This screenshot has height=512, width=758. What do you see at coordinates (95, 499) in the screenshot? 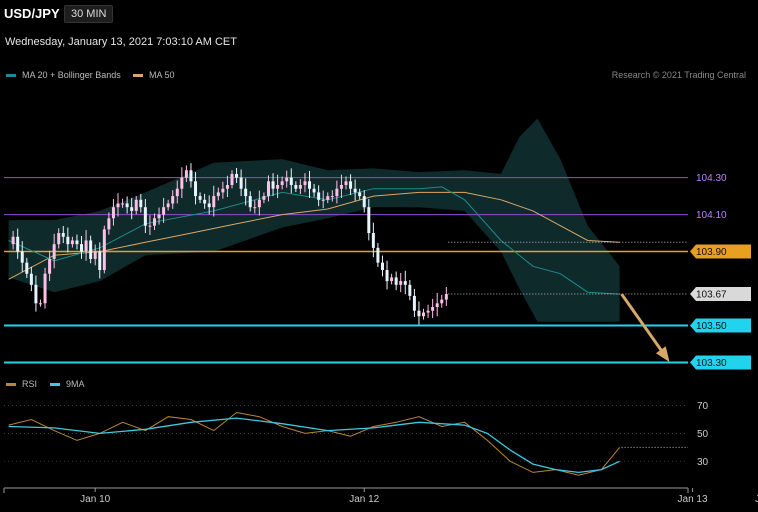
I see `x-tick-label-0: Jan 10` at bounding box center [95, 499].